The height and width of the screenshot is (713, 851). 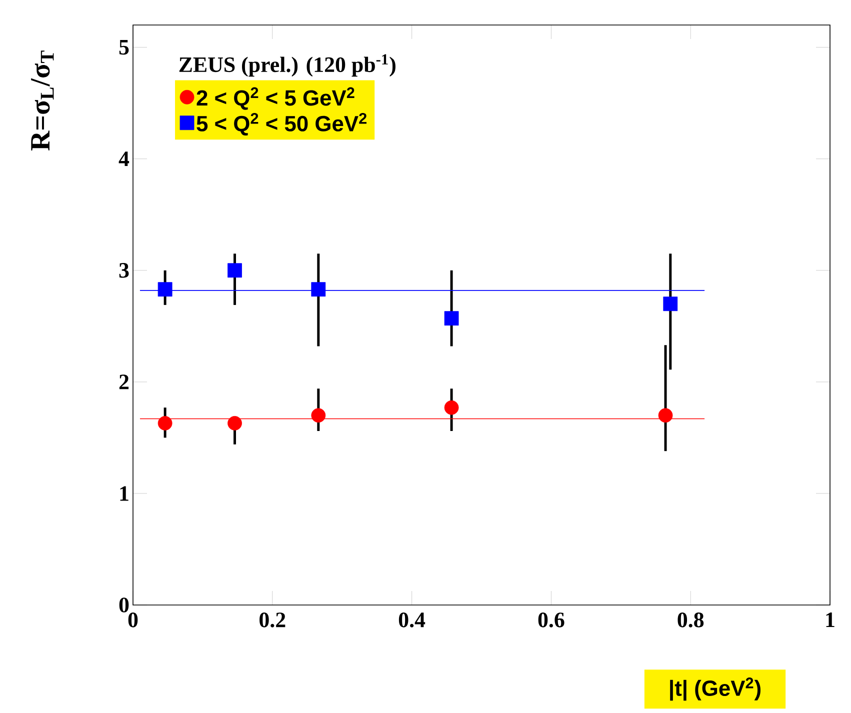 What do you see at coordinates (281, 124) in the screenshot?
I see `legend-label: 5 < Q$^{2}$ < 50 GeV$^{2}$` at bounding box center [281, 124].